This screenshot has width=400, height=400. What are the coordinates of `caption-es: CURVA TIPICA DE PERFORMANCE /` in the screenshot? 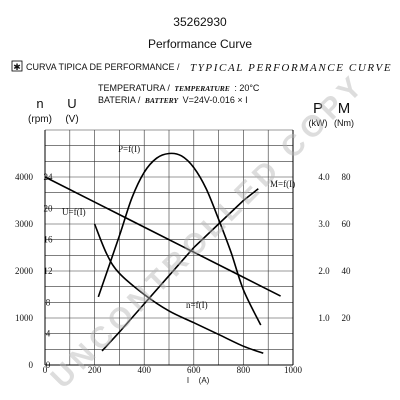 It's located at (103, 67).